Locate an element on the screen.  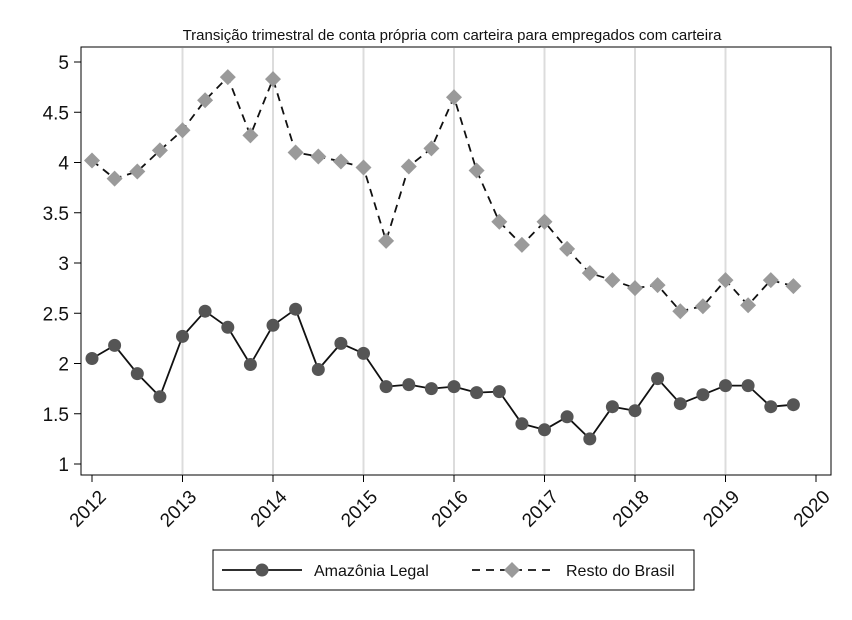
y-tick-label: 3.5 is located at coordinates (56, 214).